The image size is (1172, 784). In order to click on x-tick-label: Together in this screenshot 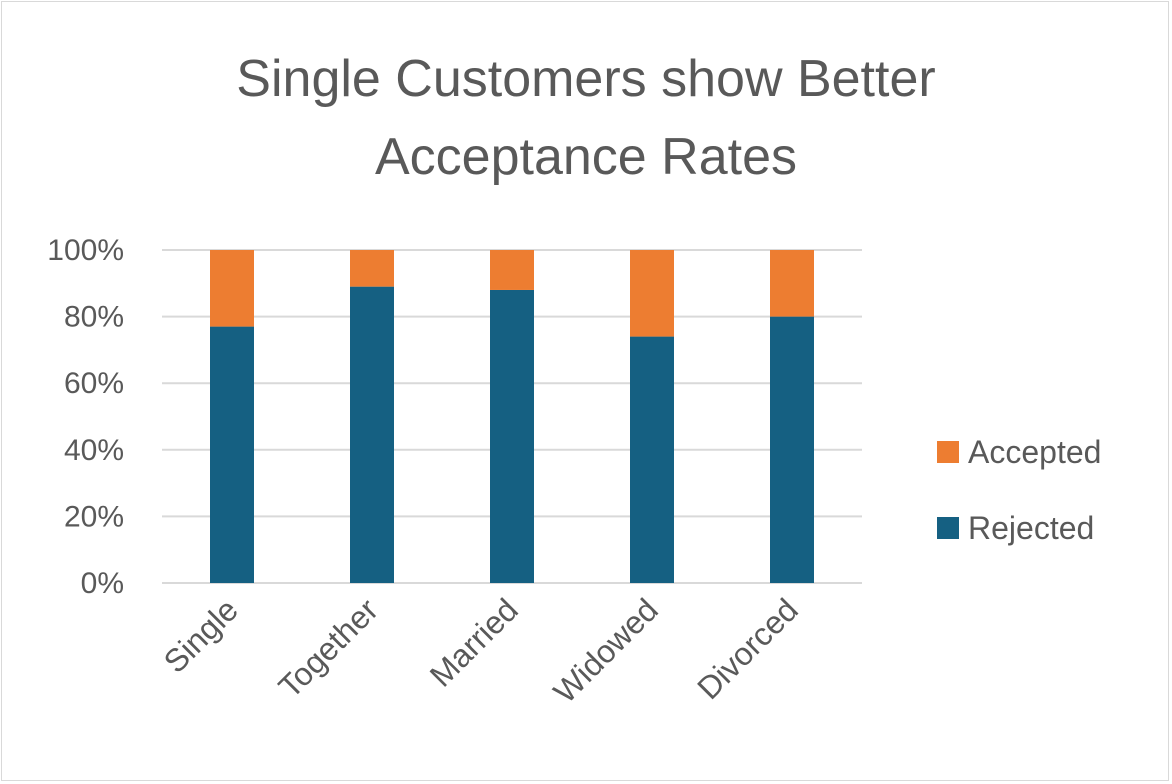, I will do `click(328, 648)`.